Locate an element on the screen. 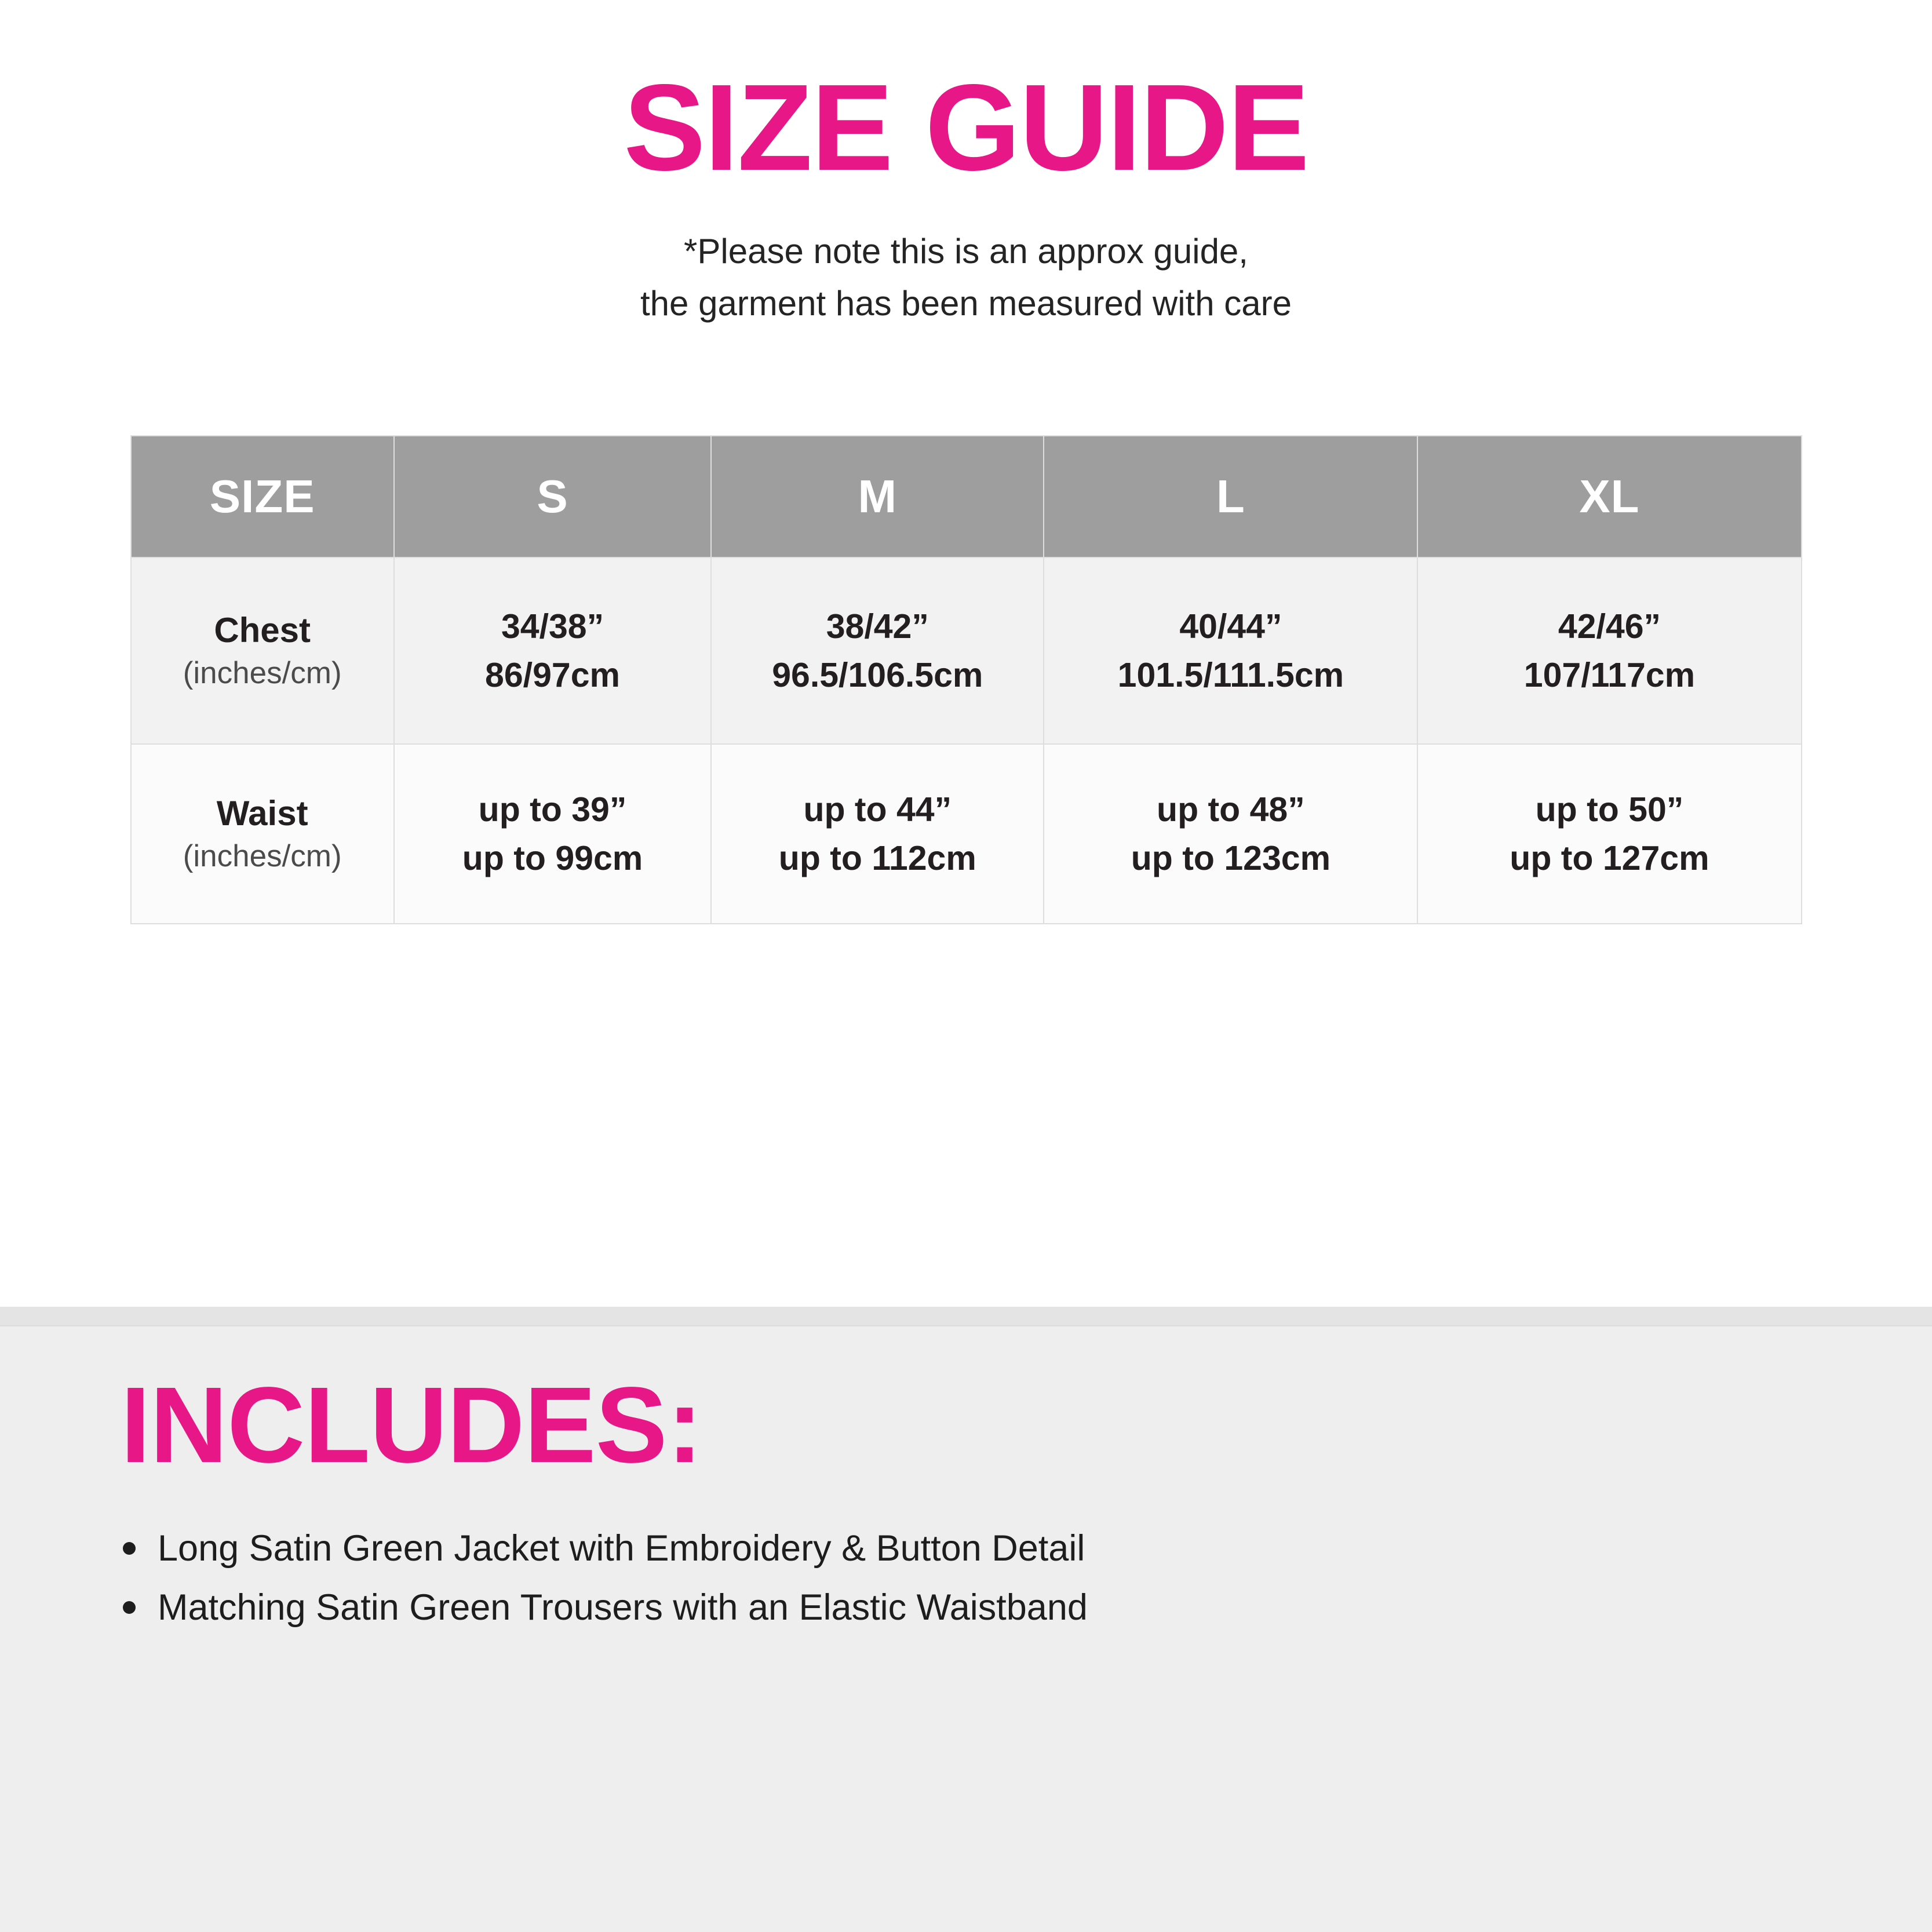  row-header-chest: Chest (inches/cm) is located at coordinates (263, 650).